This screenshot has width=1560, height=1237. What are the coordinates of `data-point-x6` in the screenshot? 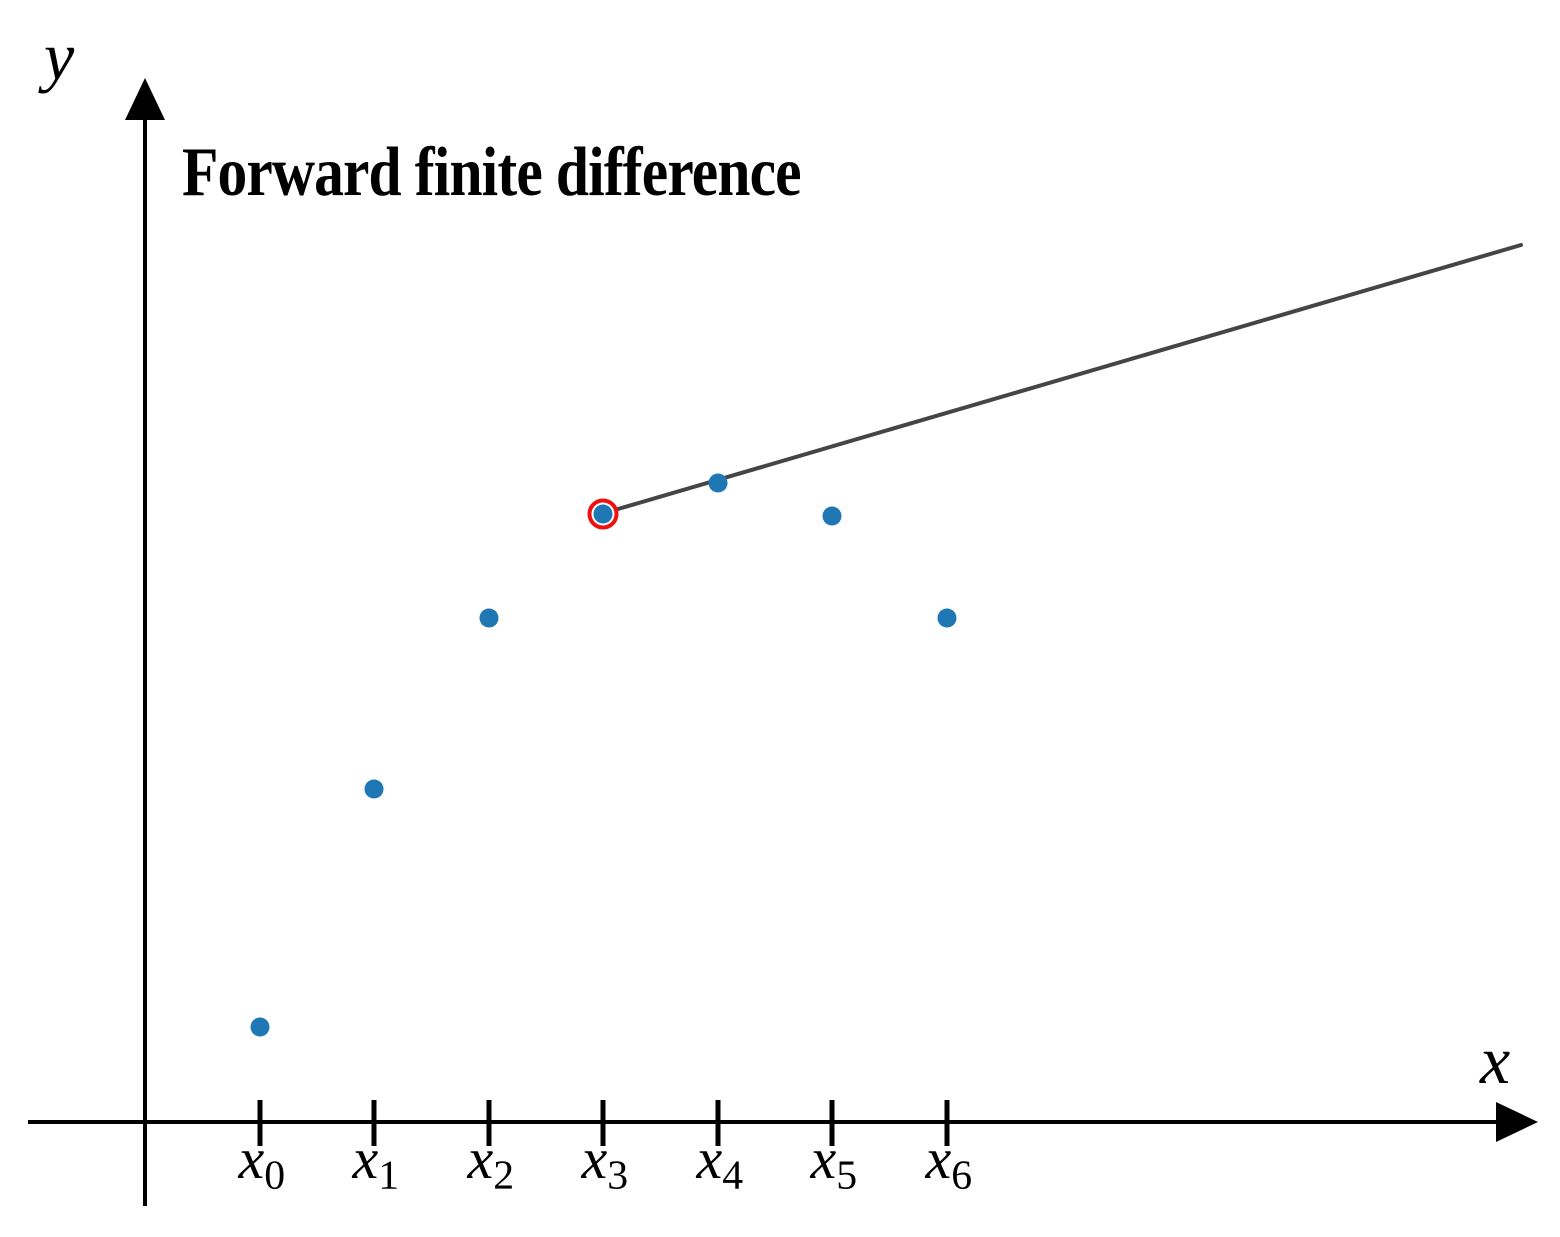 It's located at (947, 618).